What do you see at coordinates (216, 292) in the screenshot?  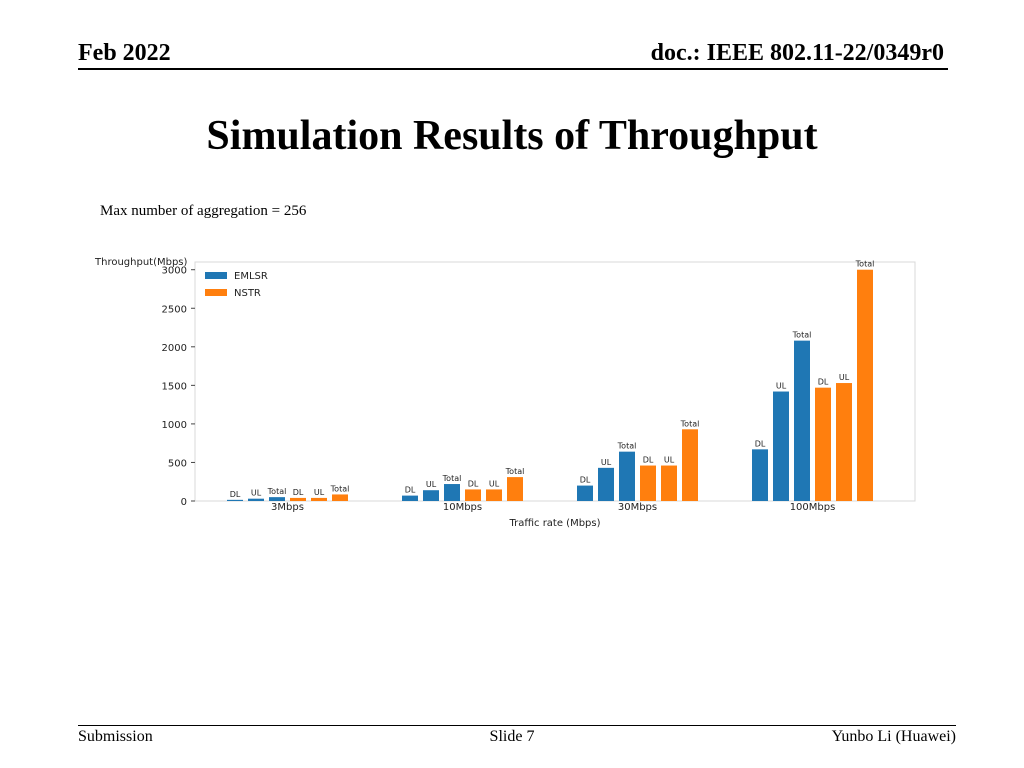 I see `legend-swatch-nstr` at bounding box center [216, 292].